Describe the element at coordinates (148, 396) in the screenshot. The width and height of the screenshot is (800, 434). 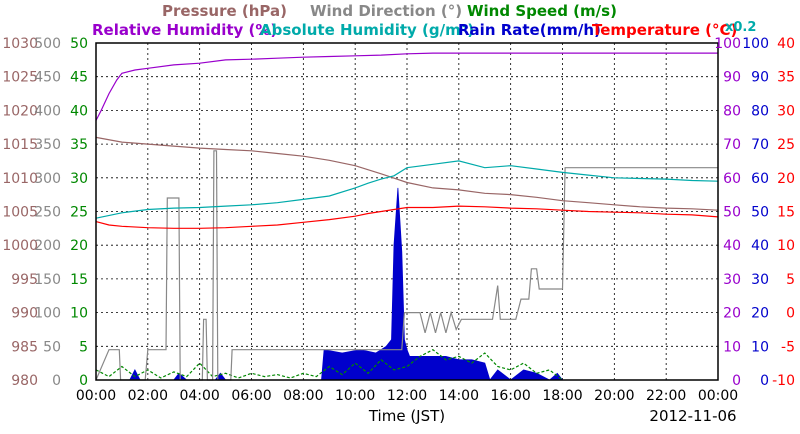
I see `x-tick-label: 02:00` at that location.